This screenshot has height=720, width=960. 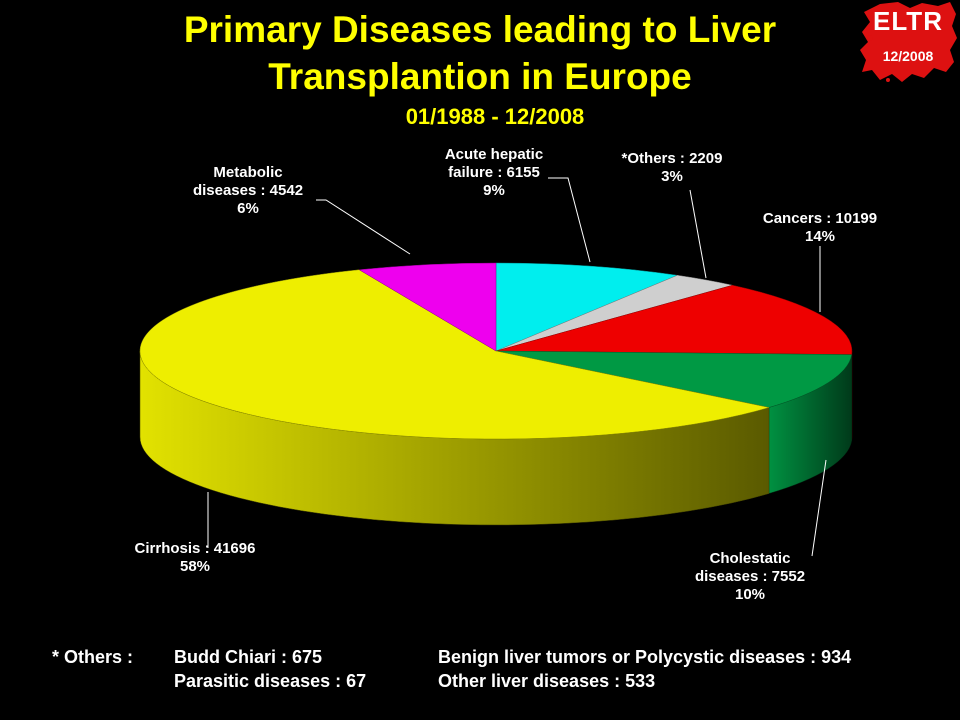 I want to click on leader-line-acute-hepatic-failure, so click(x=569, y=220).